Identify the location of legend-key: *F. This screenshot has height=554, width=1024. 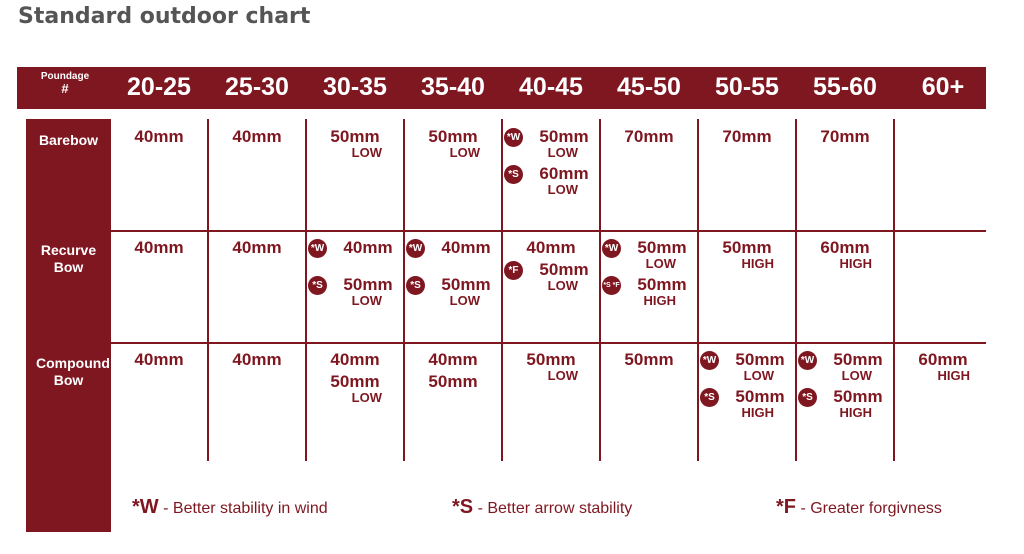
(786, 507).